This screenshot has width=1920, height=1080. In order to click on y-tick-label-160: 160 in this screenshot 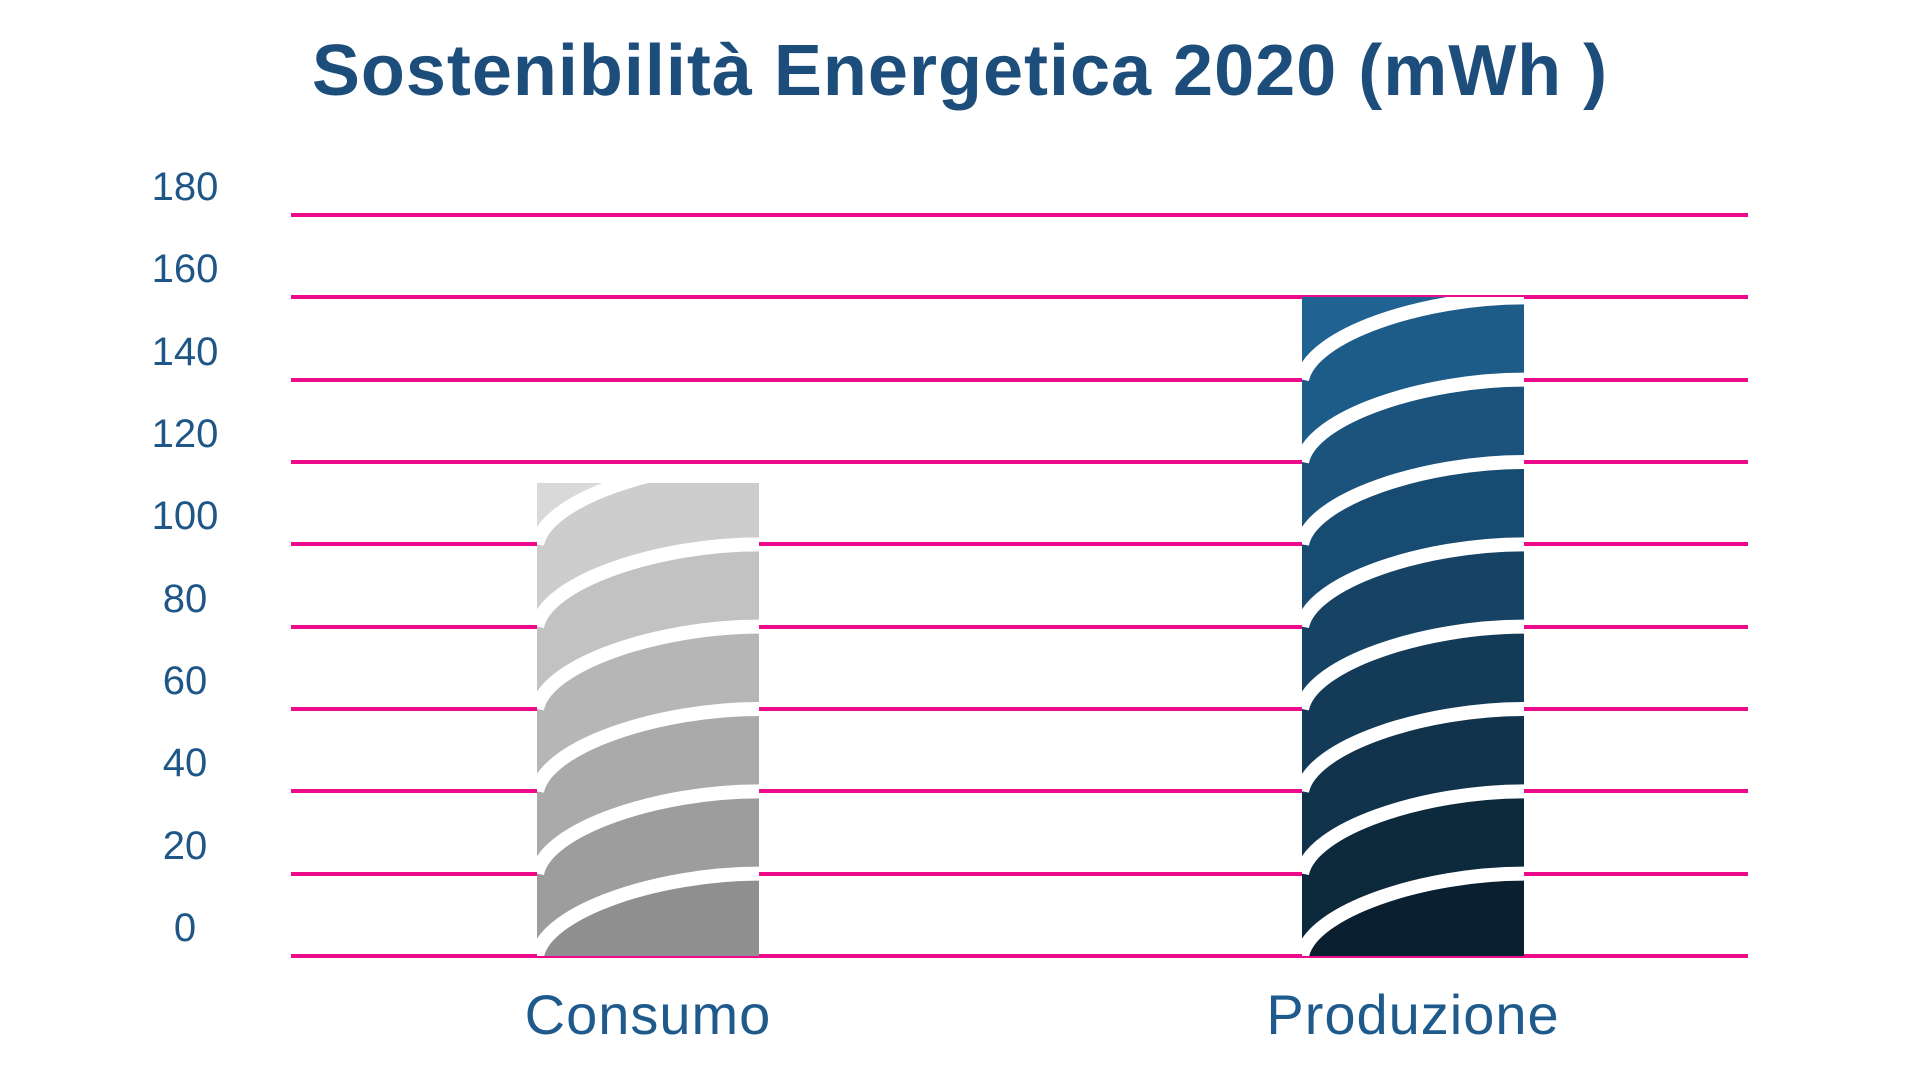, I will do `click(185, 269)`.